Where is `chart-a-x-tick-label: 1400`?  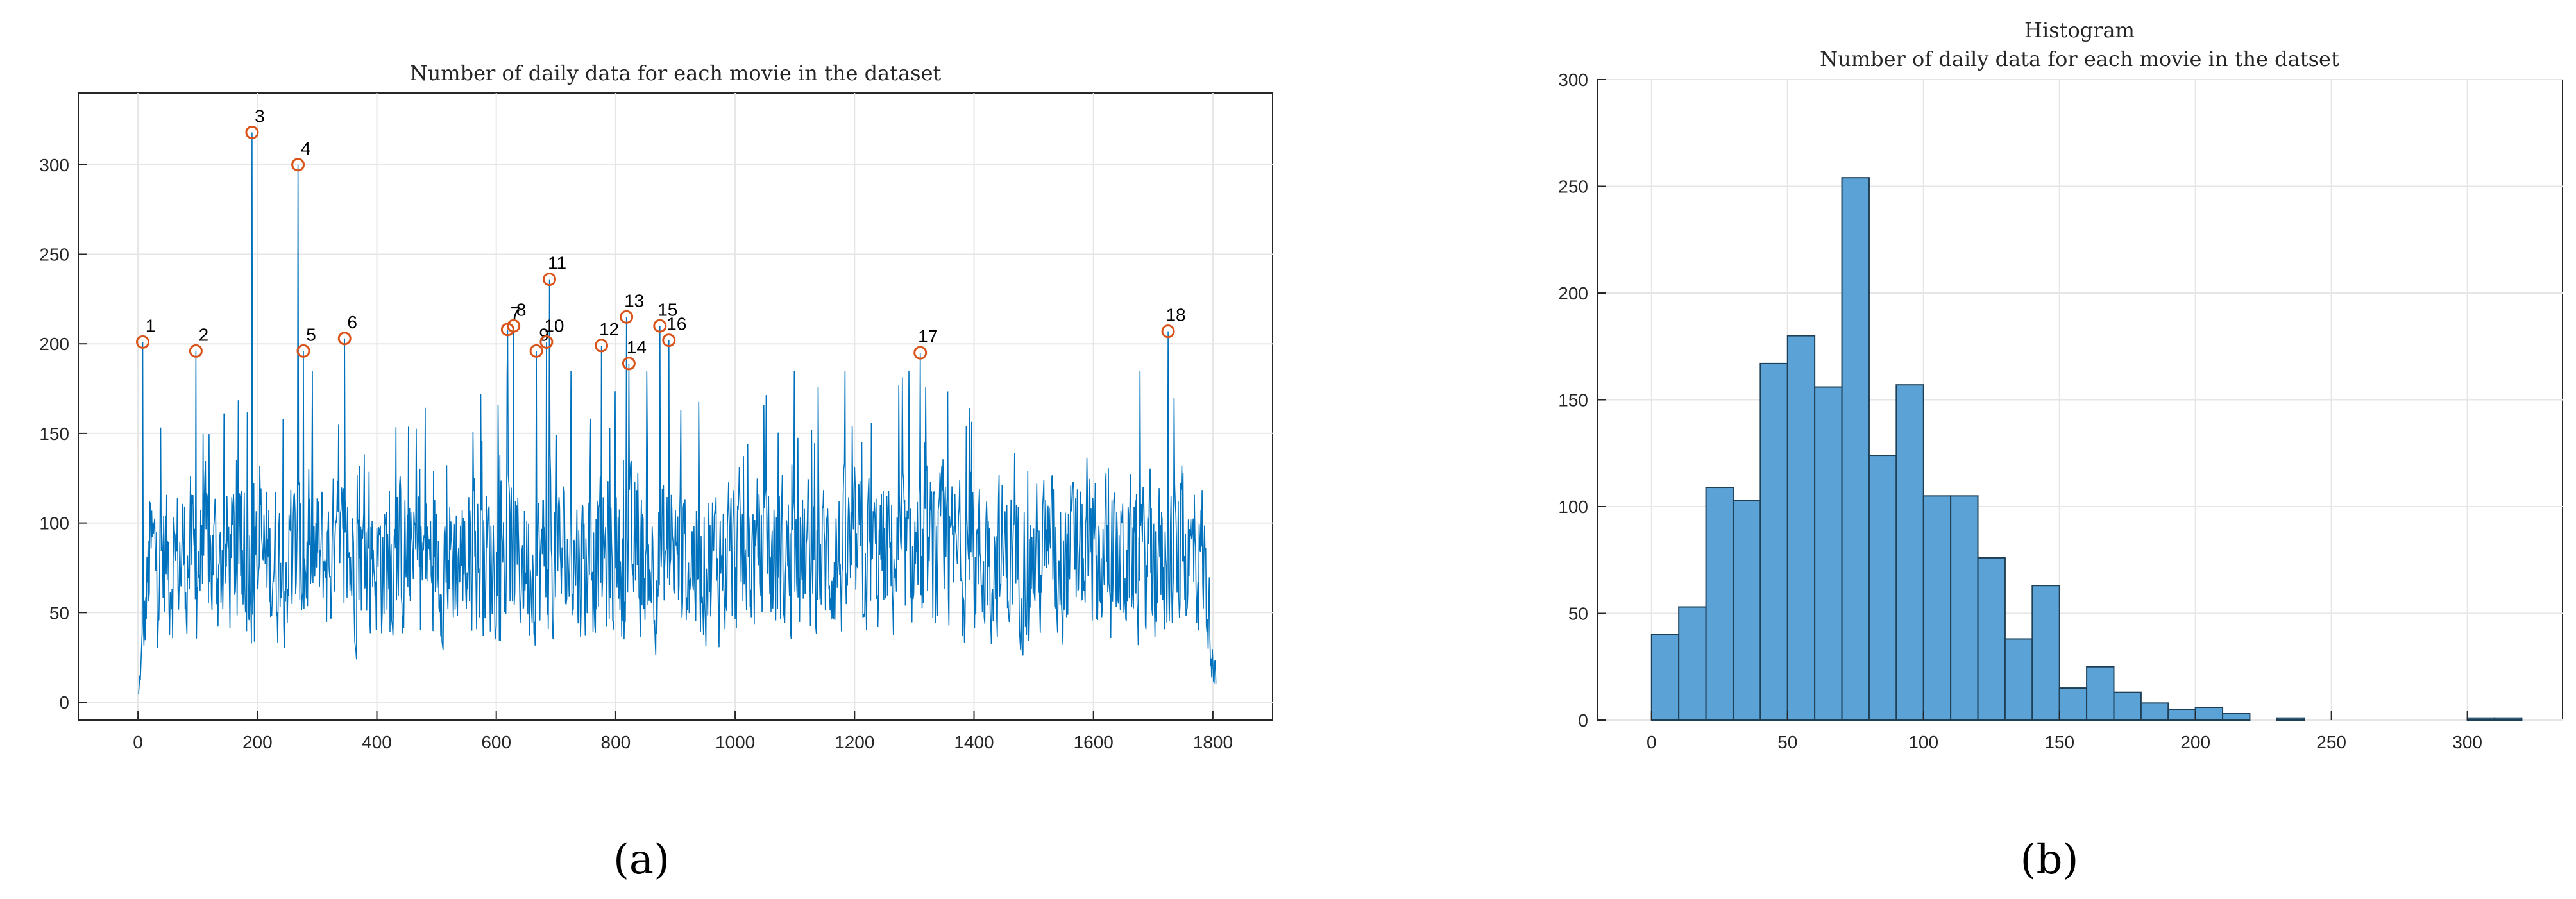
chart-a-x-tick-label: 1400 is located at coordinates (974, 742).